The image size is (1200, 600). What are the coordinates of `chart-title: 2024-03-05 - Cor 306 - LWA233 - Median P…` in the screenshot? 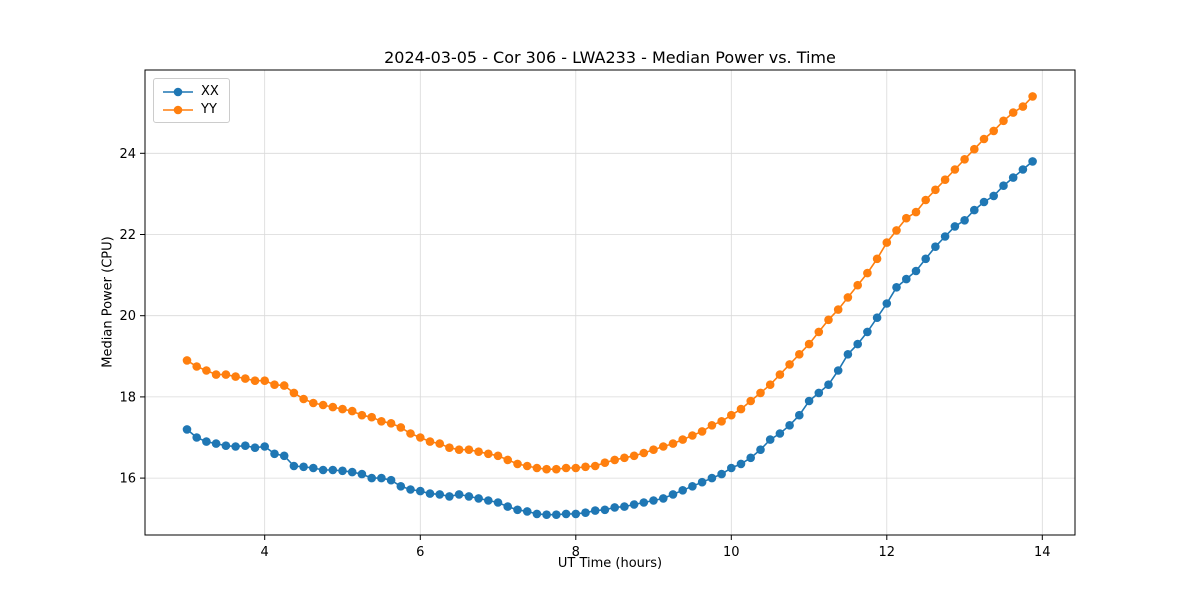 It's located at (610, 57).